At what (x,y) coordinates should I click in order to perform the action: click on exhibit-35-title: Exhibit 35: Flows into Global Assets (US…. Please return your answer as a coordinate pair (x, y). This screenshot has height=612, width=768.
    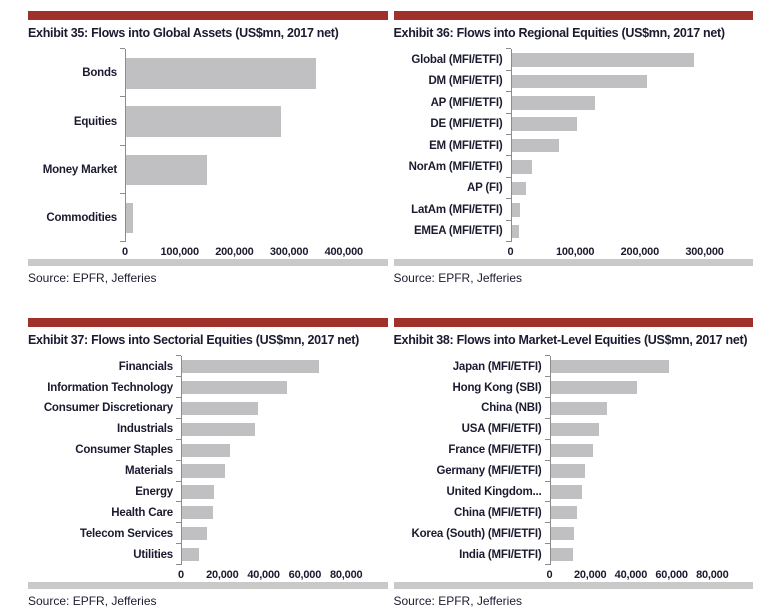
    Looking at the image, I should click on (183, 33).